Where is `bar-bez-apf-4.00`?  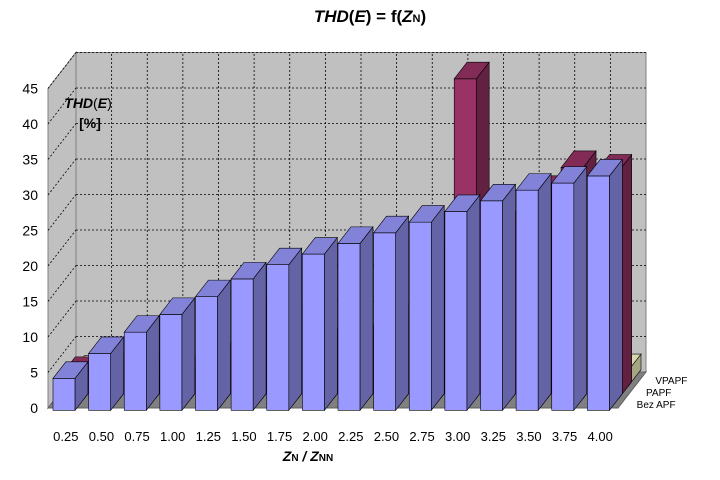 bar-bez-apf-4.00 is located at coordinates (604, 285).